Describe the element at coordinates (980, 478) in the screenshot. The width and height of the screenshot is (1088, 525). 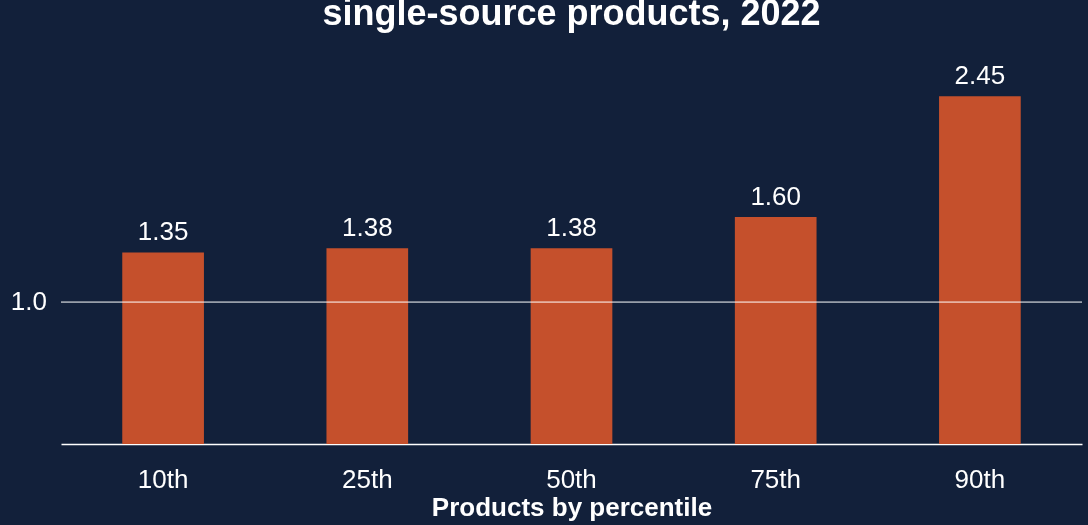
I see `x-tick-label: 90th` at that location.